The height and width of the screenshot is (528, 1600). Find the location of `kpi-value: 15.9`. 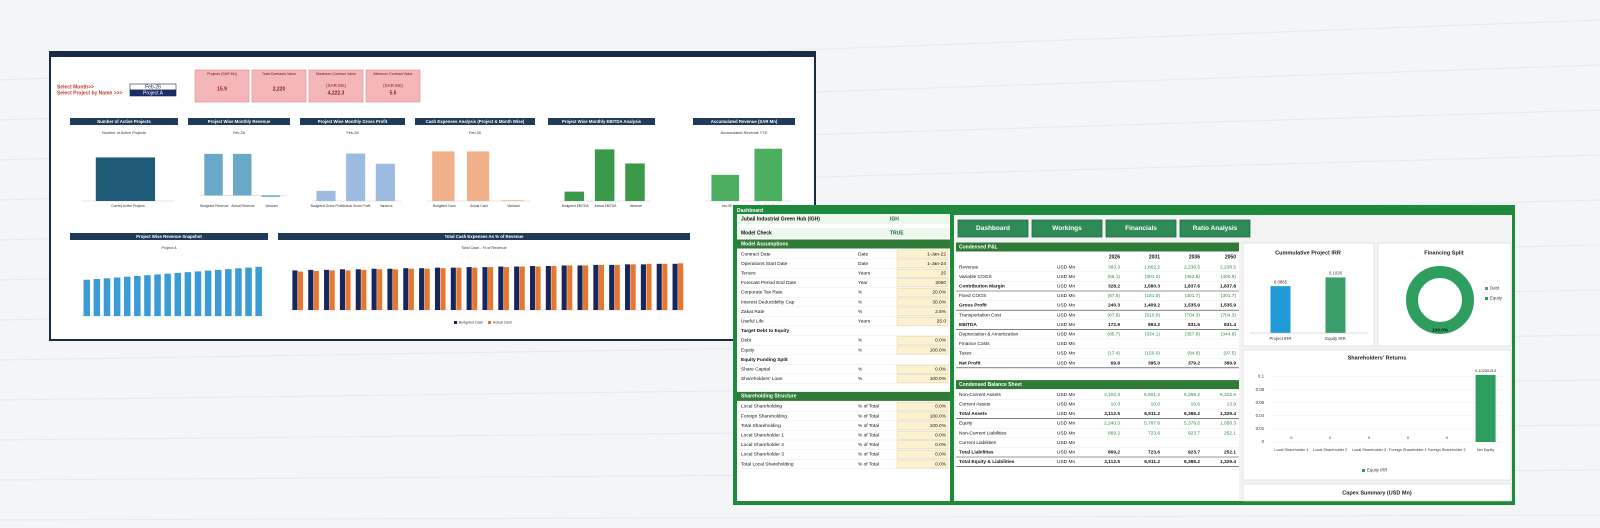

kpi-value: 15.9 is located at coordinates (222, 89).